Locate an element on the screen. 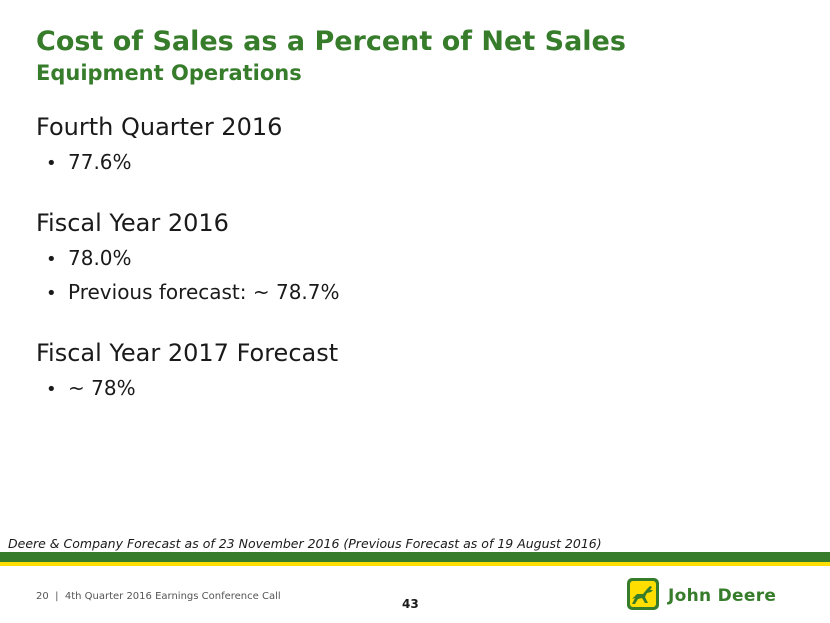 Image resolution: width=830 pixels, height=623 pixels. section-fourth-quarter: Fourth Quarter 2016 • 77.6% is located at coordinates (386, 146).